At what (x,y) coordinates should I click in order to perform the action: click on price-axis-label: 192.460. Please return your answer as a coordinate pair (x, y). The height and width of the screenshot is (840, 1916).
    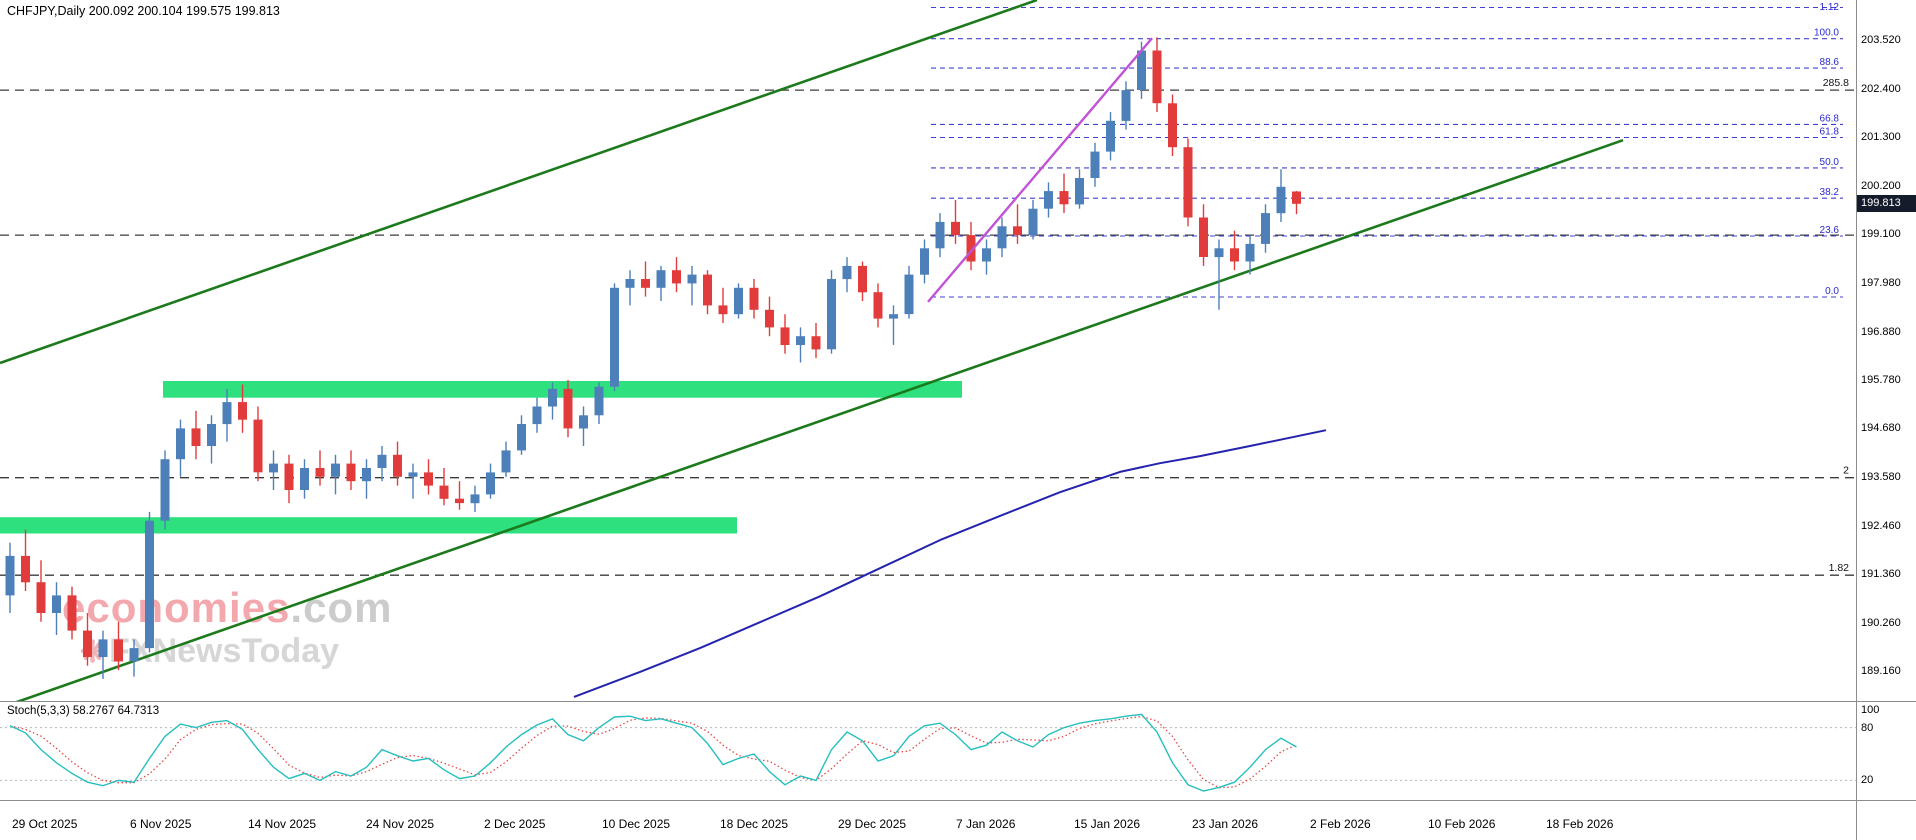
    Looking at the image, I should click on (1881, 526).